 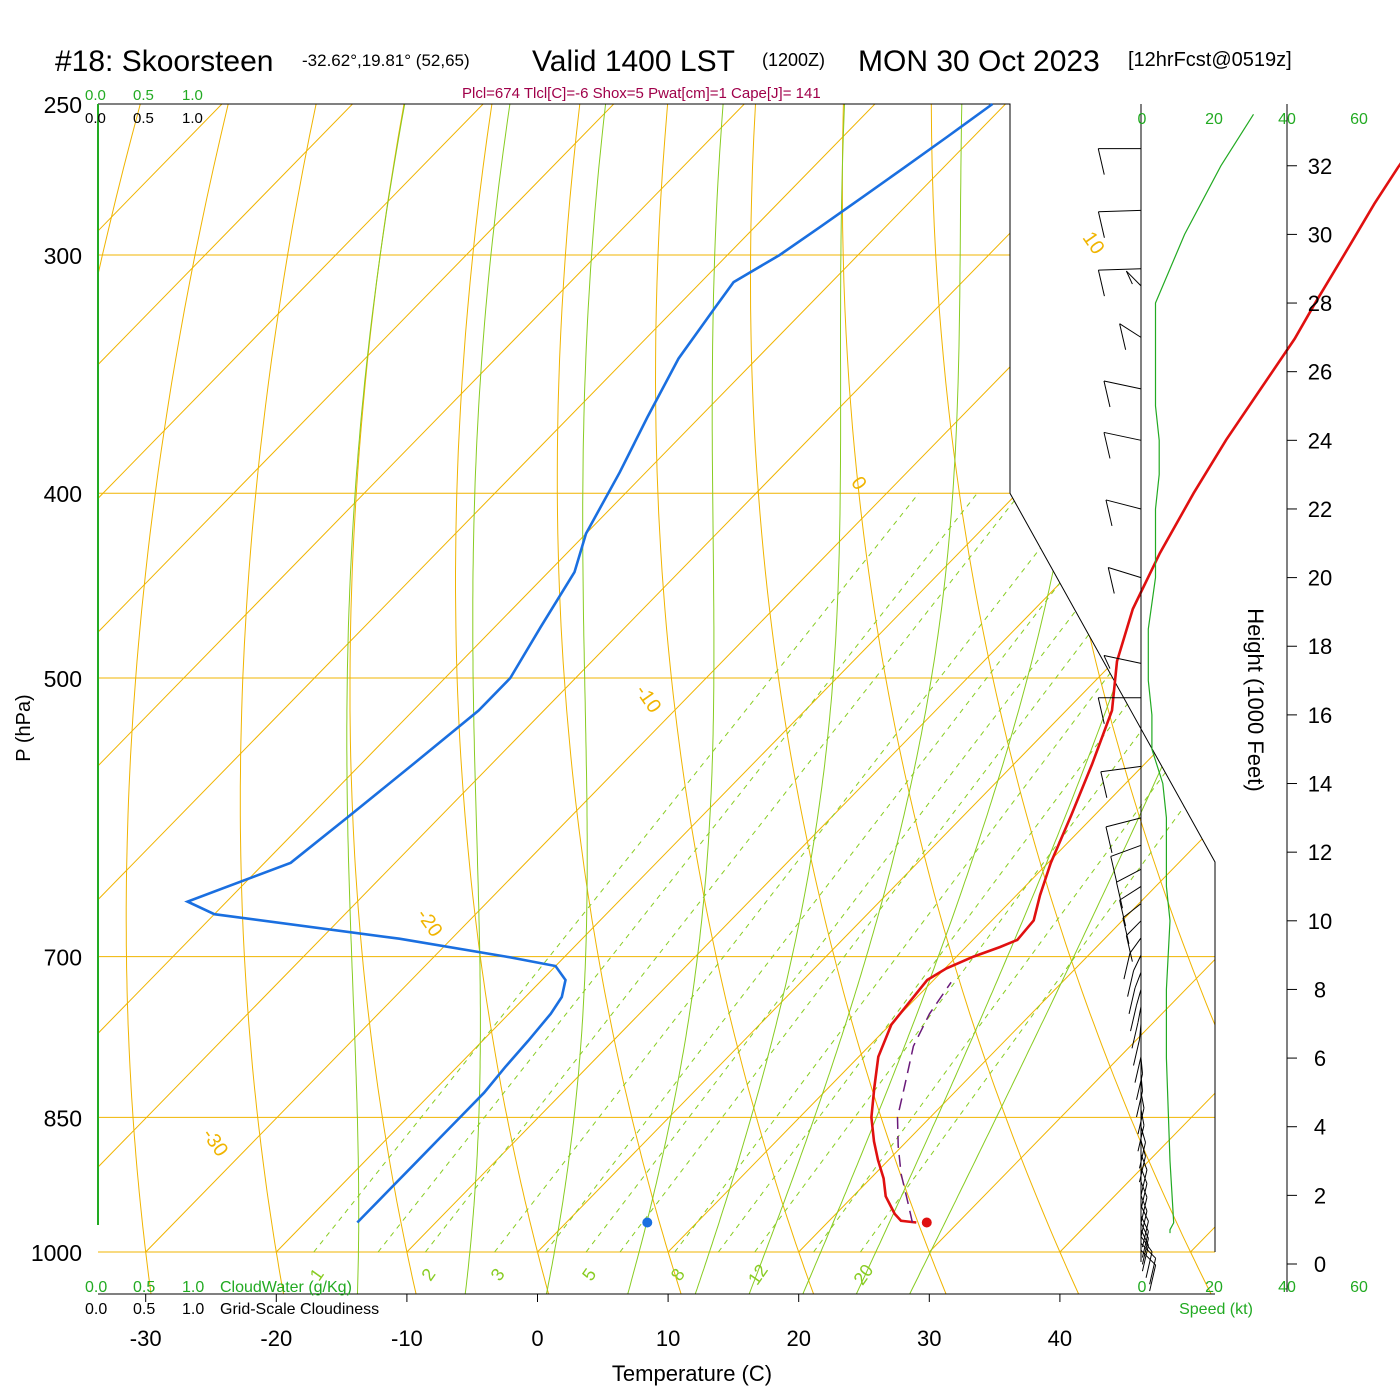 I want to click on mixing-ratio-label: 5, so click(x=589, y=1275).